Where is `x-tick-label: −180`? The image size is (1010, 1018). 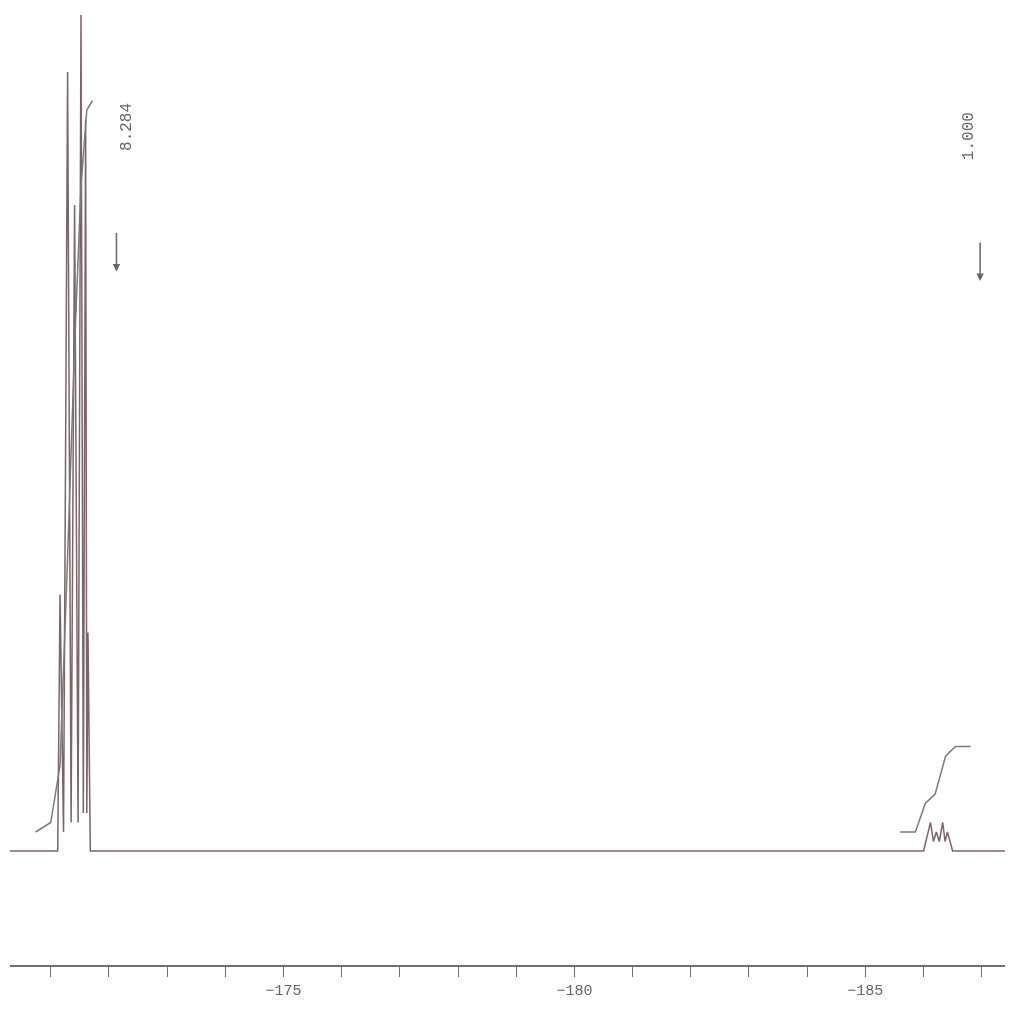 x-tick-label: −180 is located at coordinates (574, 991).